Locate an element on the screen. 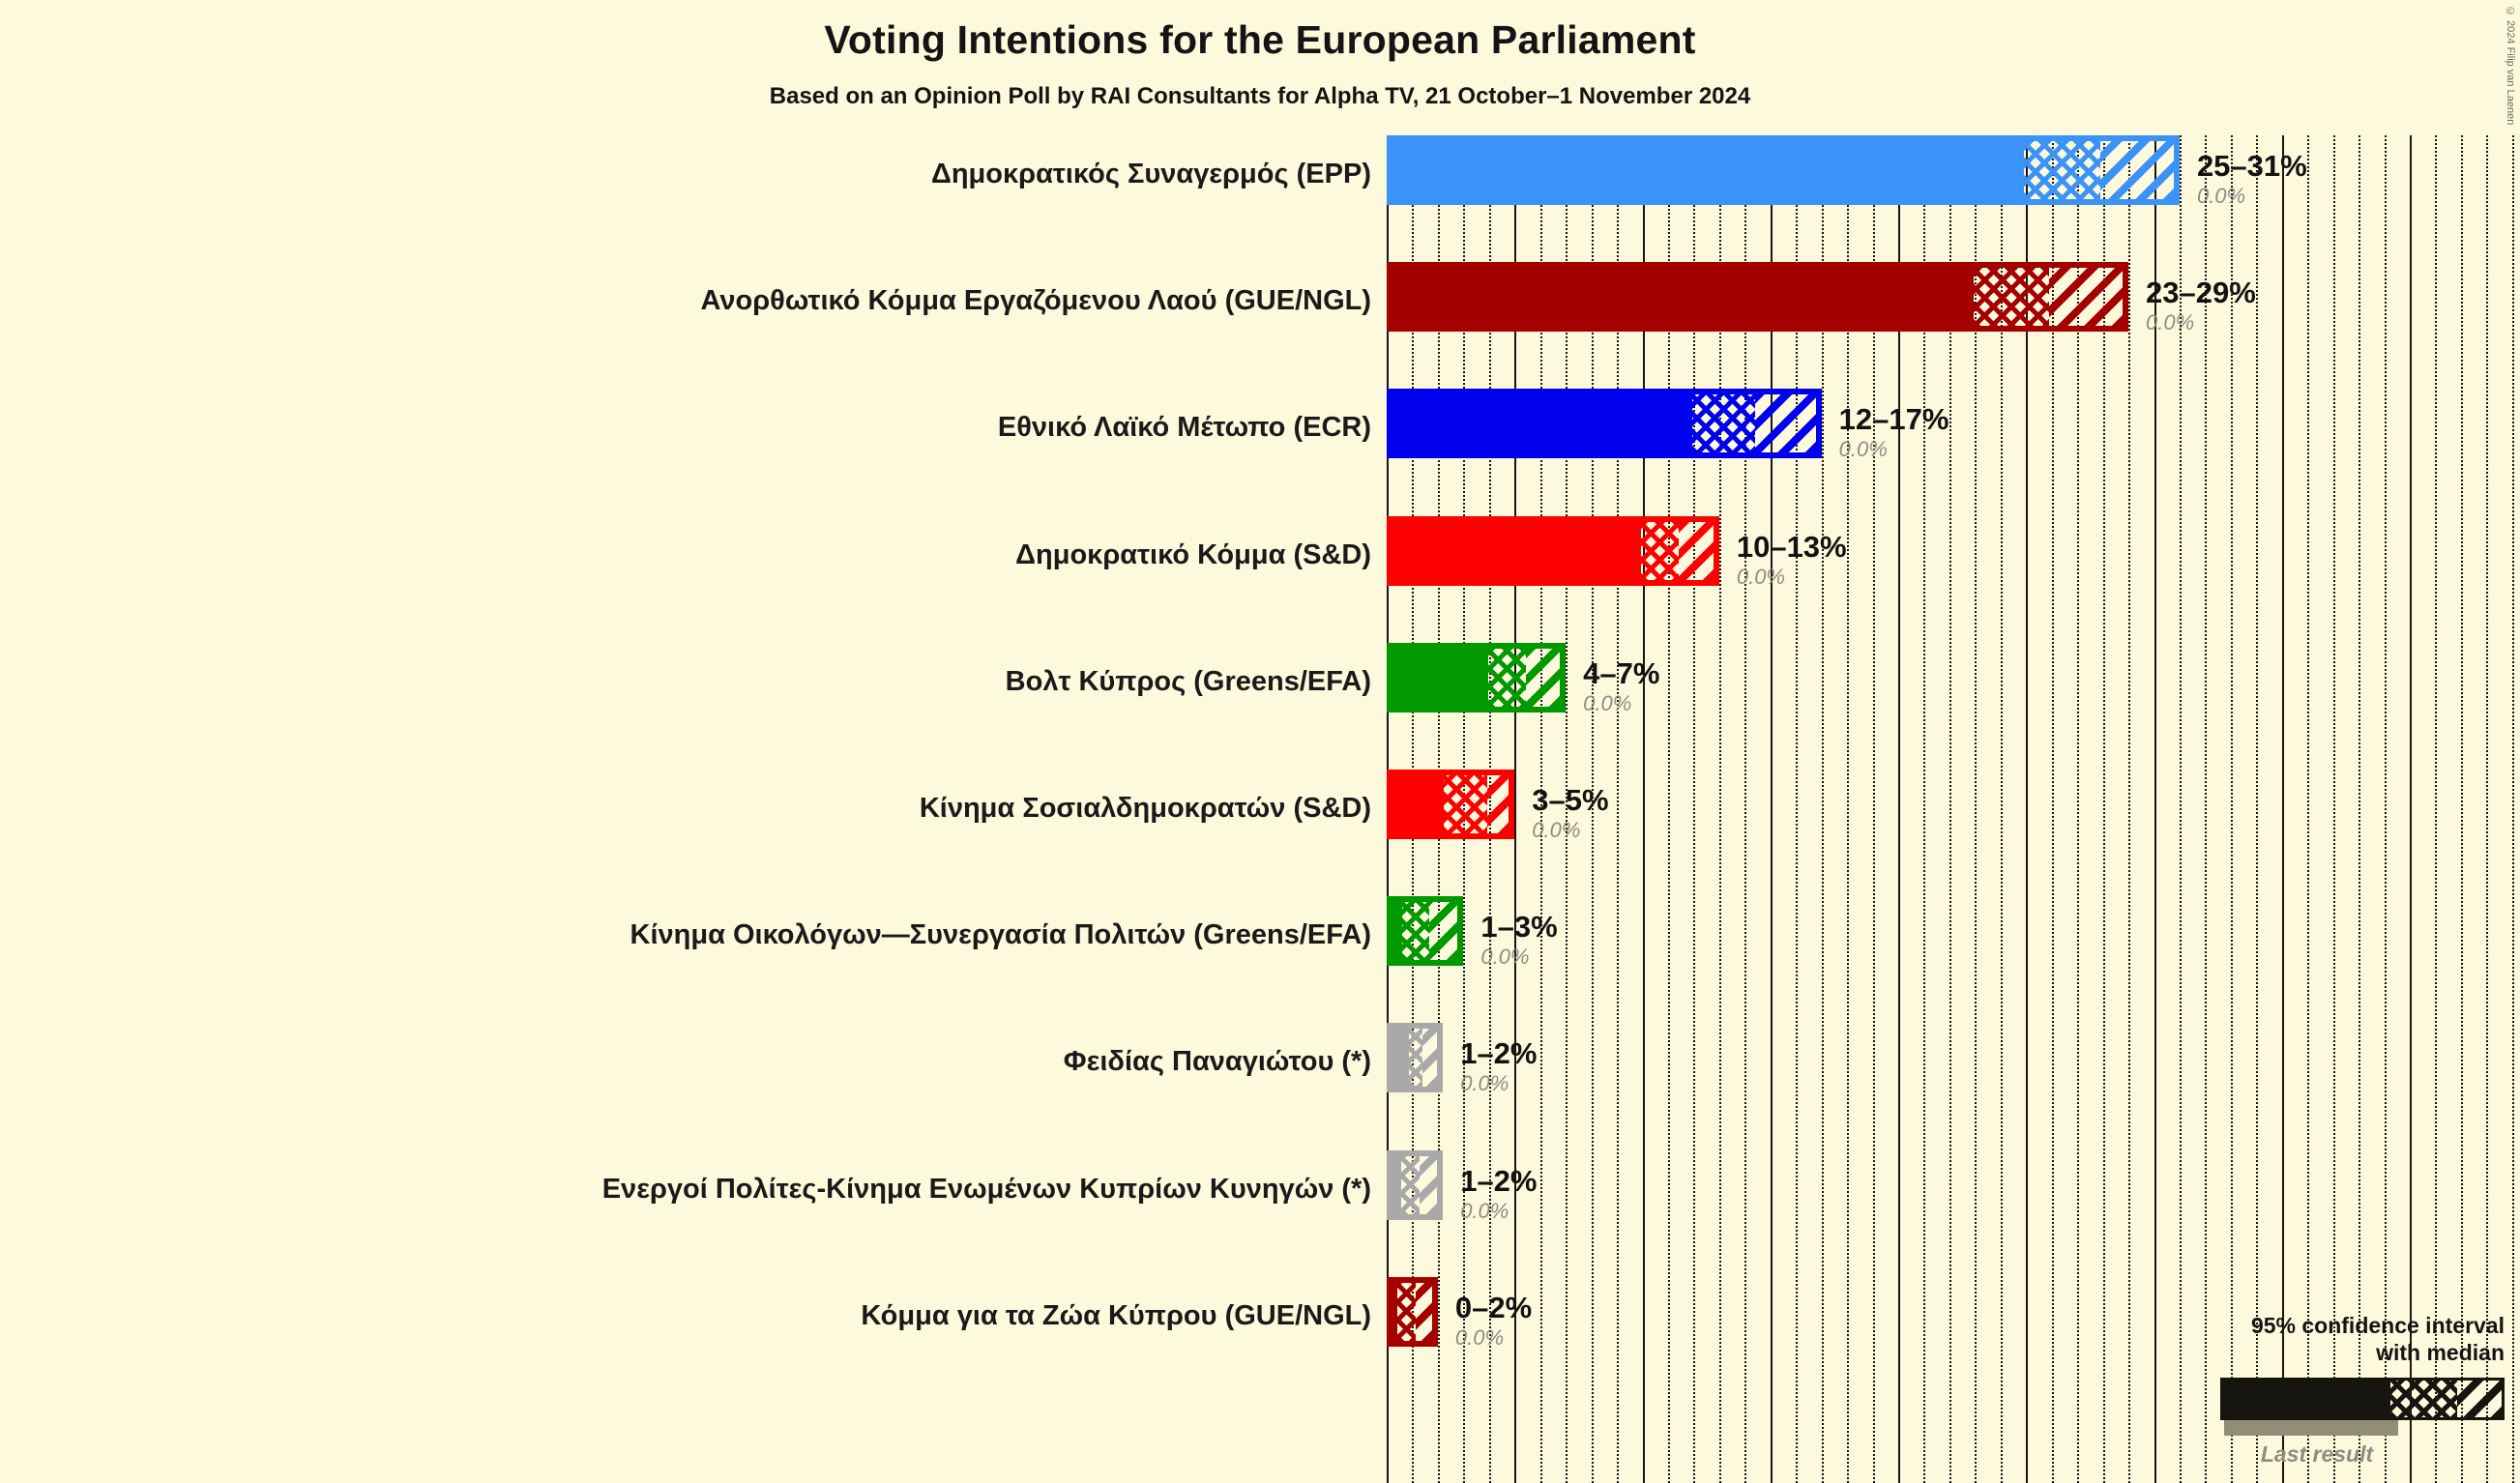  category-label: Κόμμα για τα Ζώα Κύπρου (GUE/NGL) is located at coordinates (1116, 1315).